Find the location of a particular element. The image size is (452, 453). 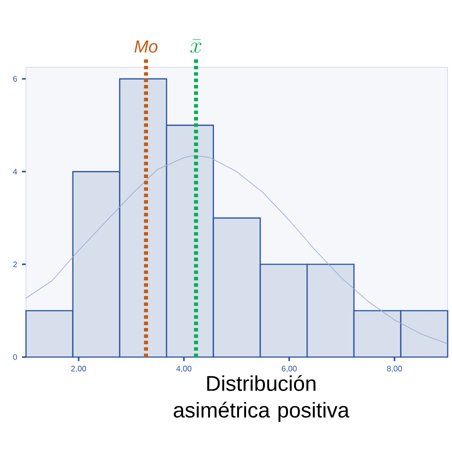

text: Distribución asimétrica positiva is located at coordinates (262, 398).